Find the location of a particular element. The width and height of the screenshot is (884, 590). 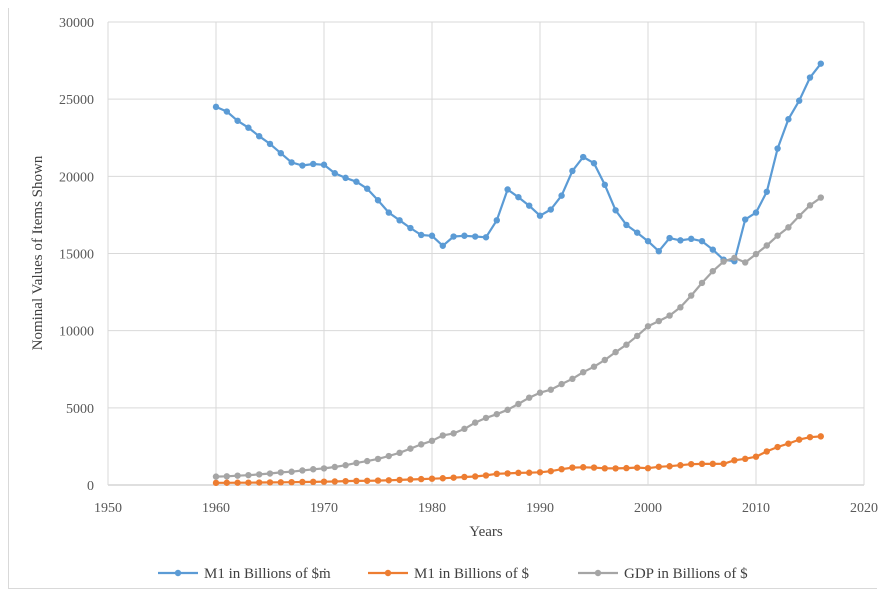

y-tick-label: 10000 is located at coordinates (76, 332).